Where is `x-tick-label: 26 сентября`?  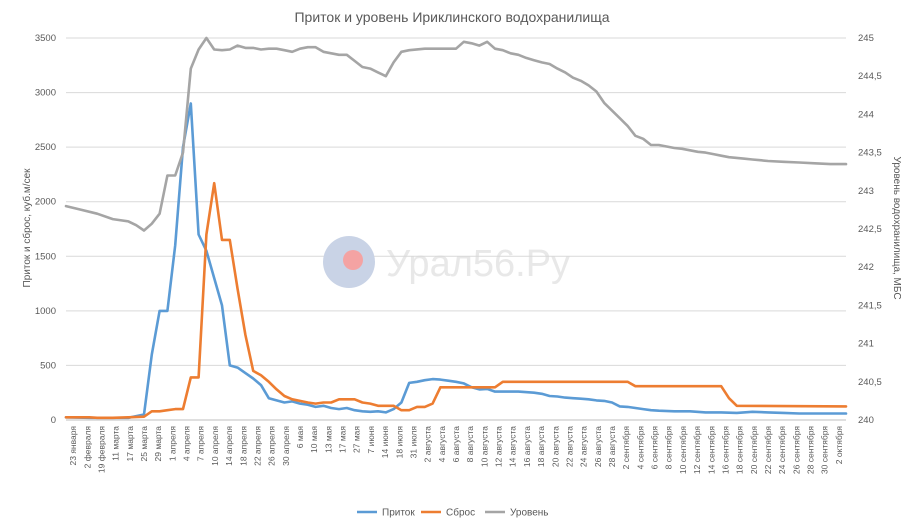
x-tick-label: 26 сентября is located at coordinates (796, 450).